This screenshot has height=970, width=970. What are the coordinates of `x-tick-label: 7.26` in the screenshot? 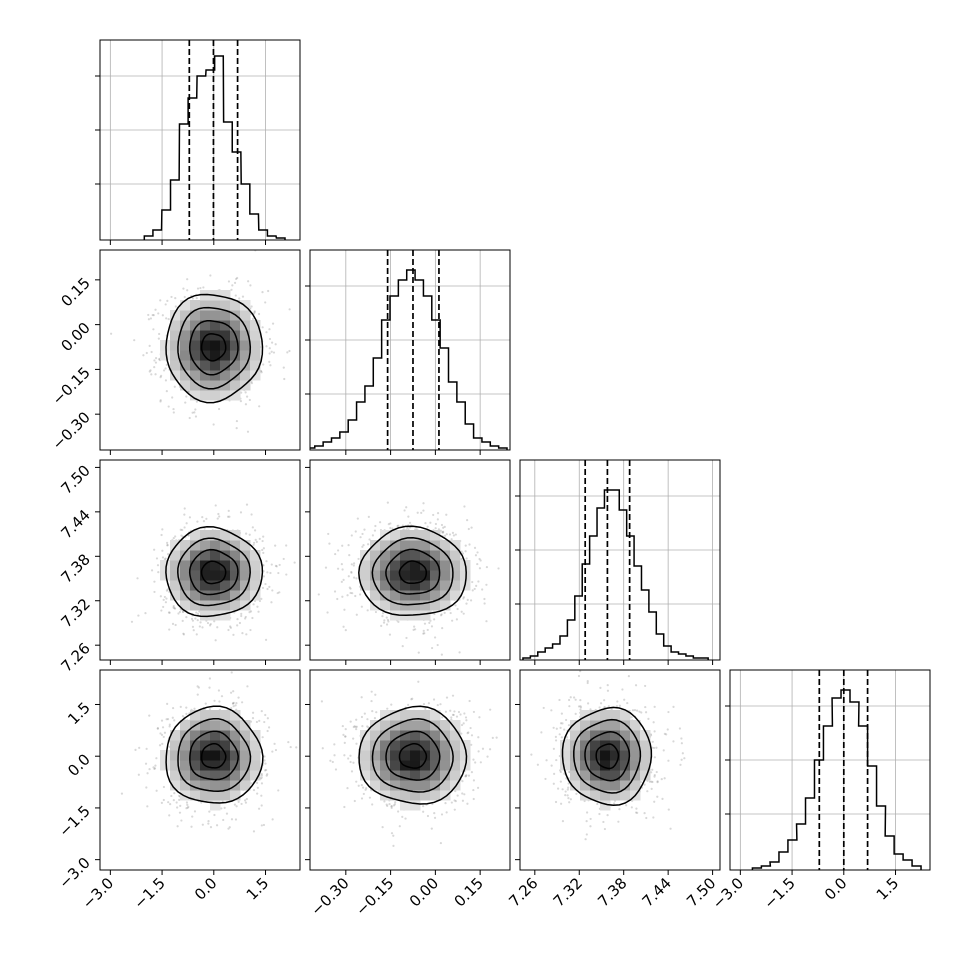 It's located at (523, 892).